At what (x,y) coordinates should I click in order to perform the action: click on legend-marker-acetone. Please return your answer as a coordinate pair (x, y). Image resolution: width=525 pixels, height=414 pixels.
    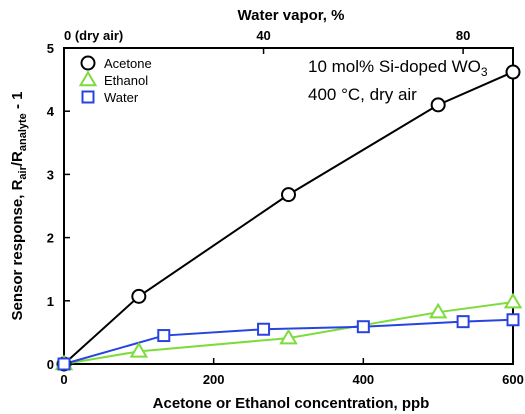
    Looking at the image, I should click on (88, 63).